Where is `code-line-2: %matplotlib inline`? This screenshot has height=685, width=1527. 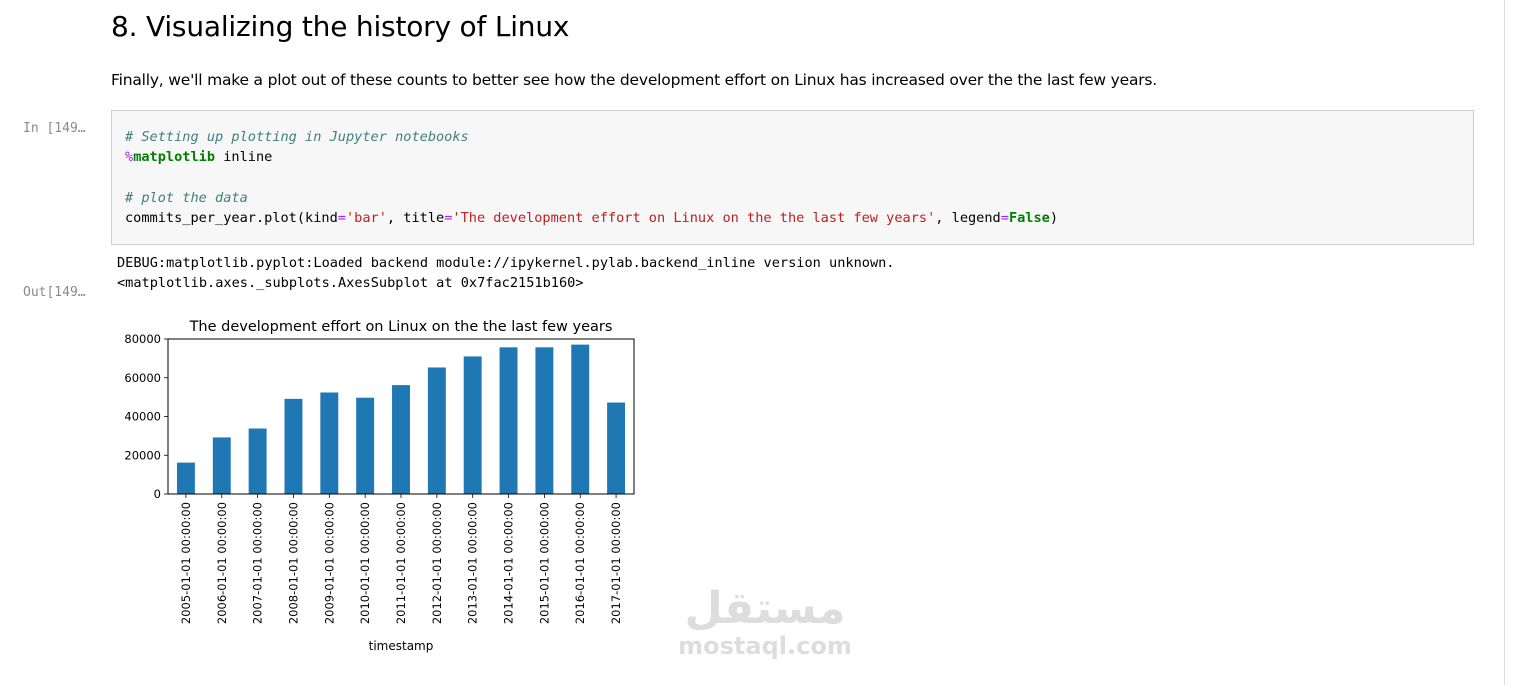
code-line-2: %matplotlib inline is located at coordinates (198, 157).